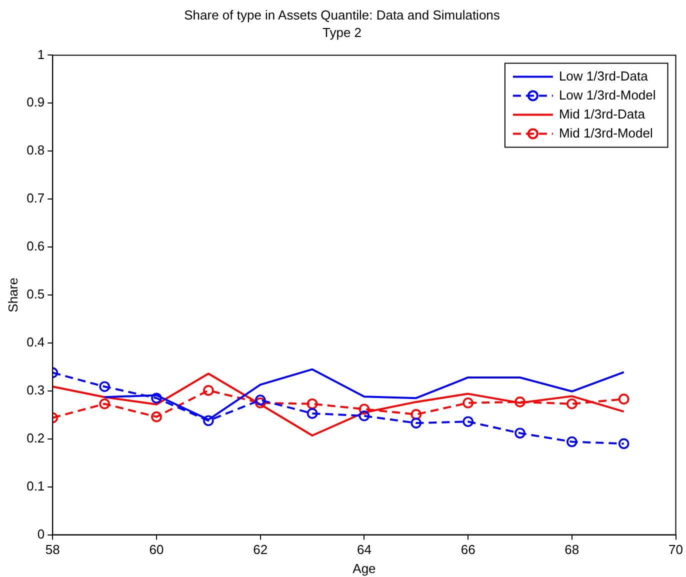 The height and width of the screenshot is (577, 686). I want to click on legend-label: Mid 1/3rd-Model, so click(605, 132).